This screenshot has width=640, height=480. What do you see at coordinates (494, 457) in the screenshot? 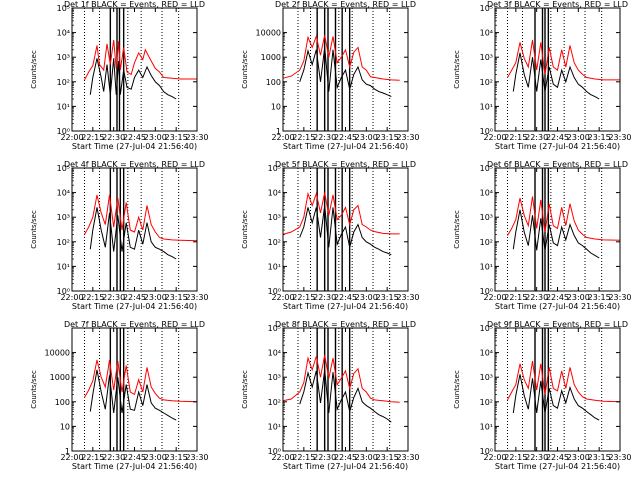
I see `x-tick-label: 22:00` at bounding box center [494, 457].